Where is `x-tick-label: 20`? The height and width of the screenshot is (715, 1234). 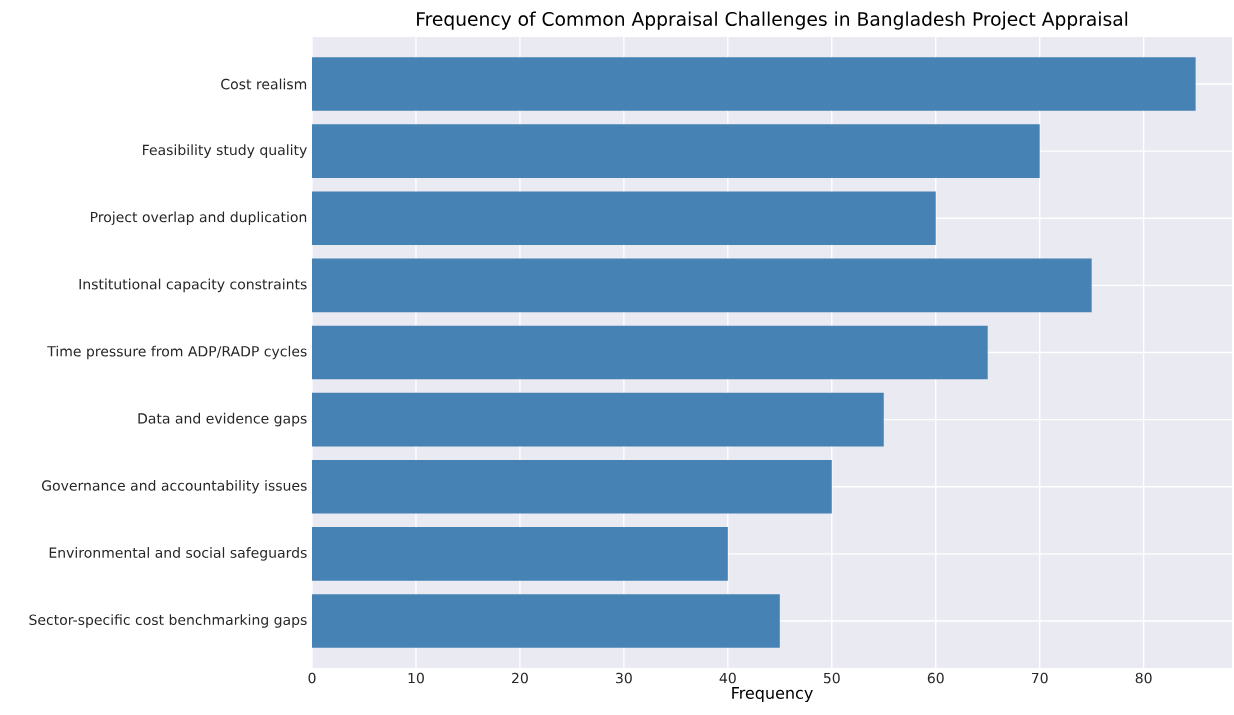
x-tick-label: 20 is located at coordinates (520, 678).